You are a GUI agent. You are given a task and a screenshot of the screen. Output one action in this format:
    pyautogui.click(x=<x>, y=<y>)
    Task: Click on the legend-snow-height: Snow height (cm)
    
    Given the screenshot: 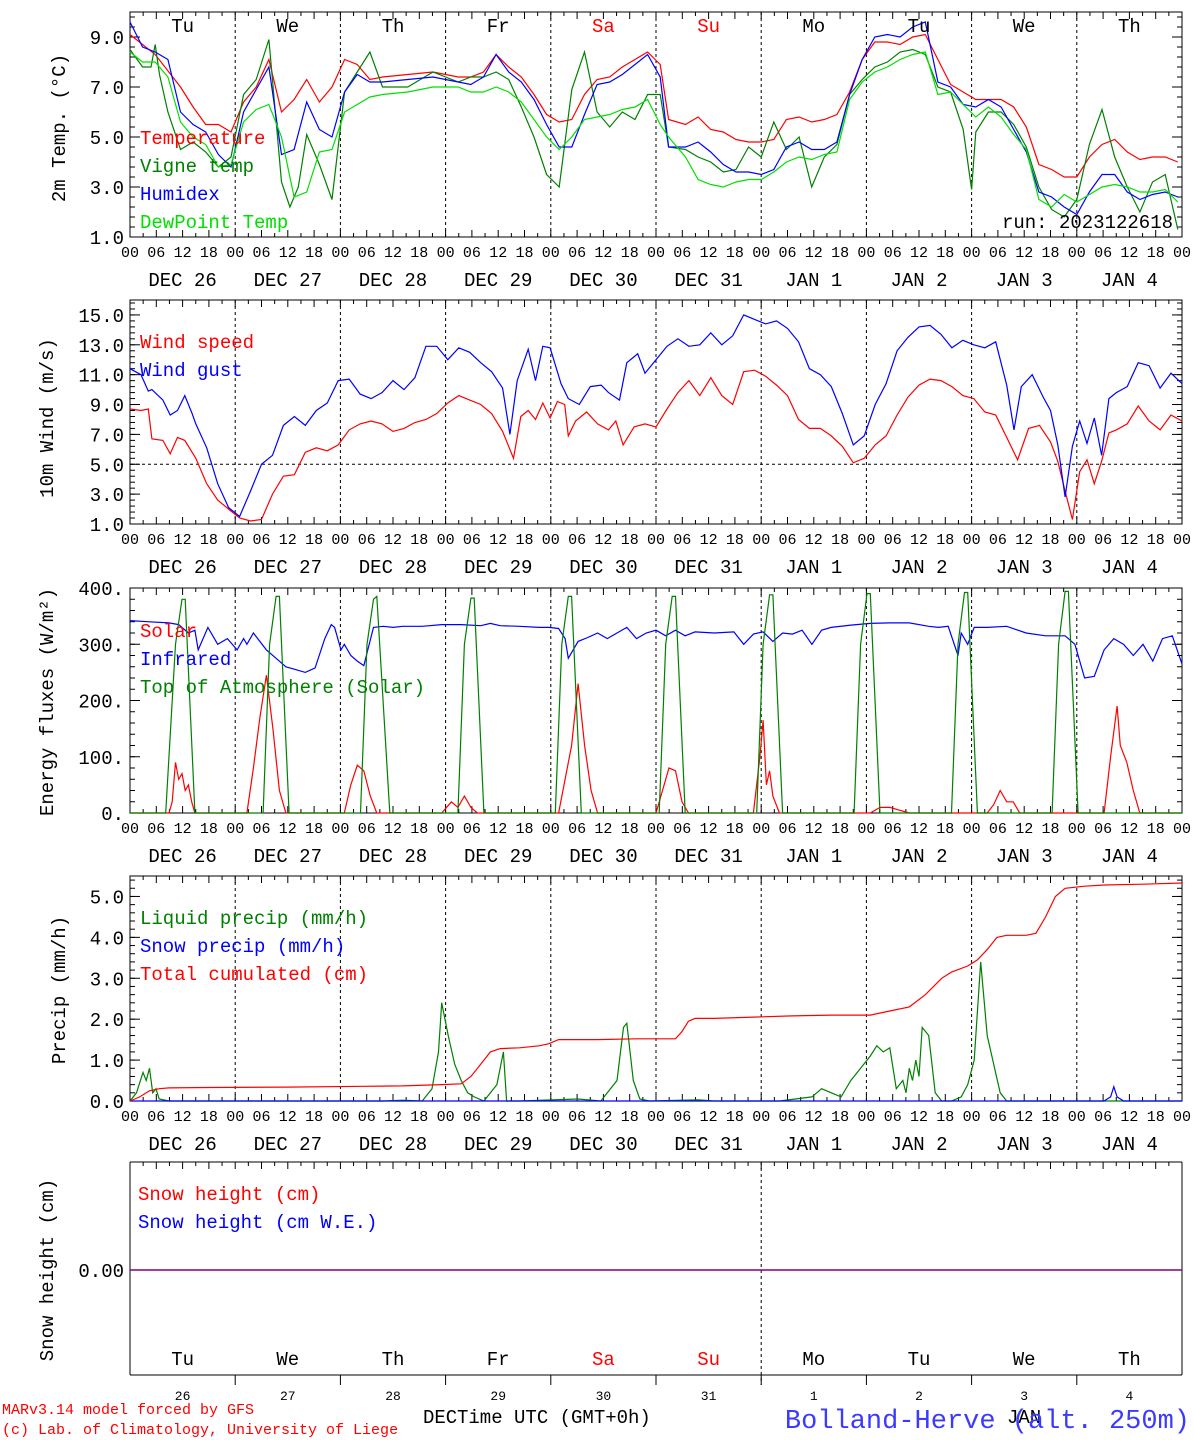 What is the action you would take?
    pyautogui.click(x=229, y=1195)
    